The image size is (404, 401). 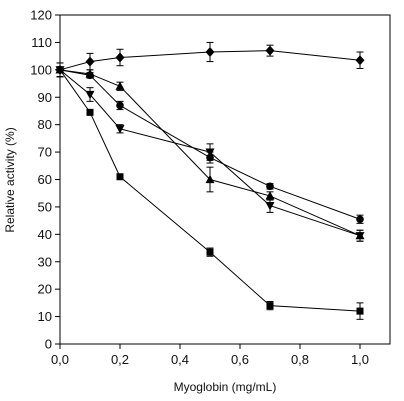 I want to click on y-tick-label: 10, so click(x=45, y=316).